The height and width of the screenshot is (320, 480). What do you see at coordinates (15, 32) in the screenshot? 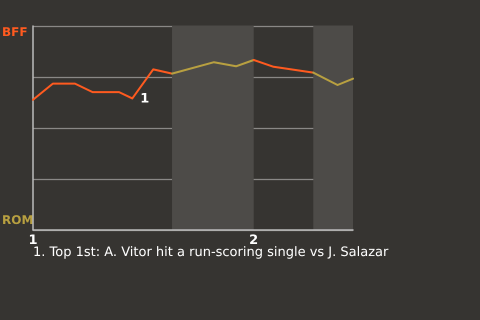
I see `text: BFF` at bounding box center [15, 32].